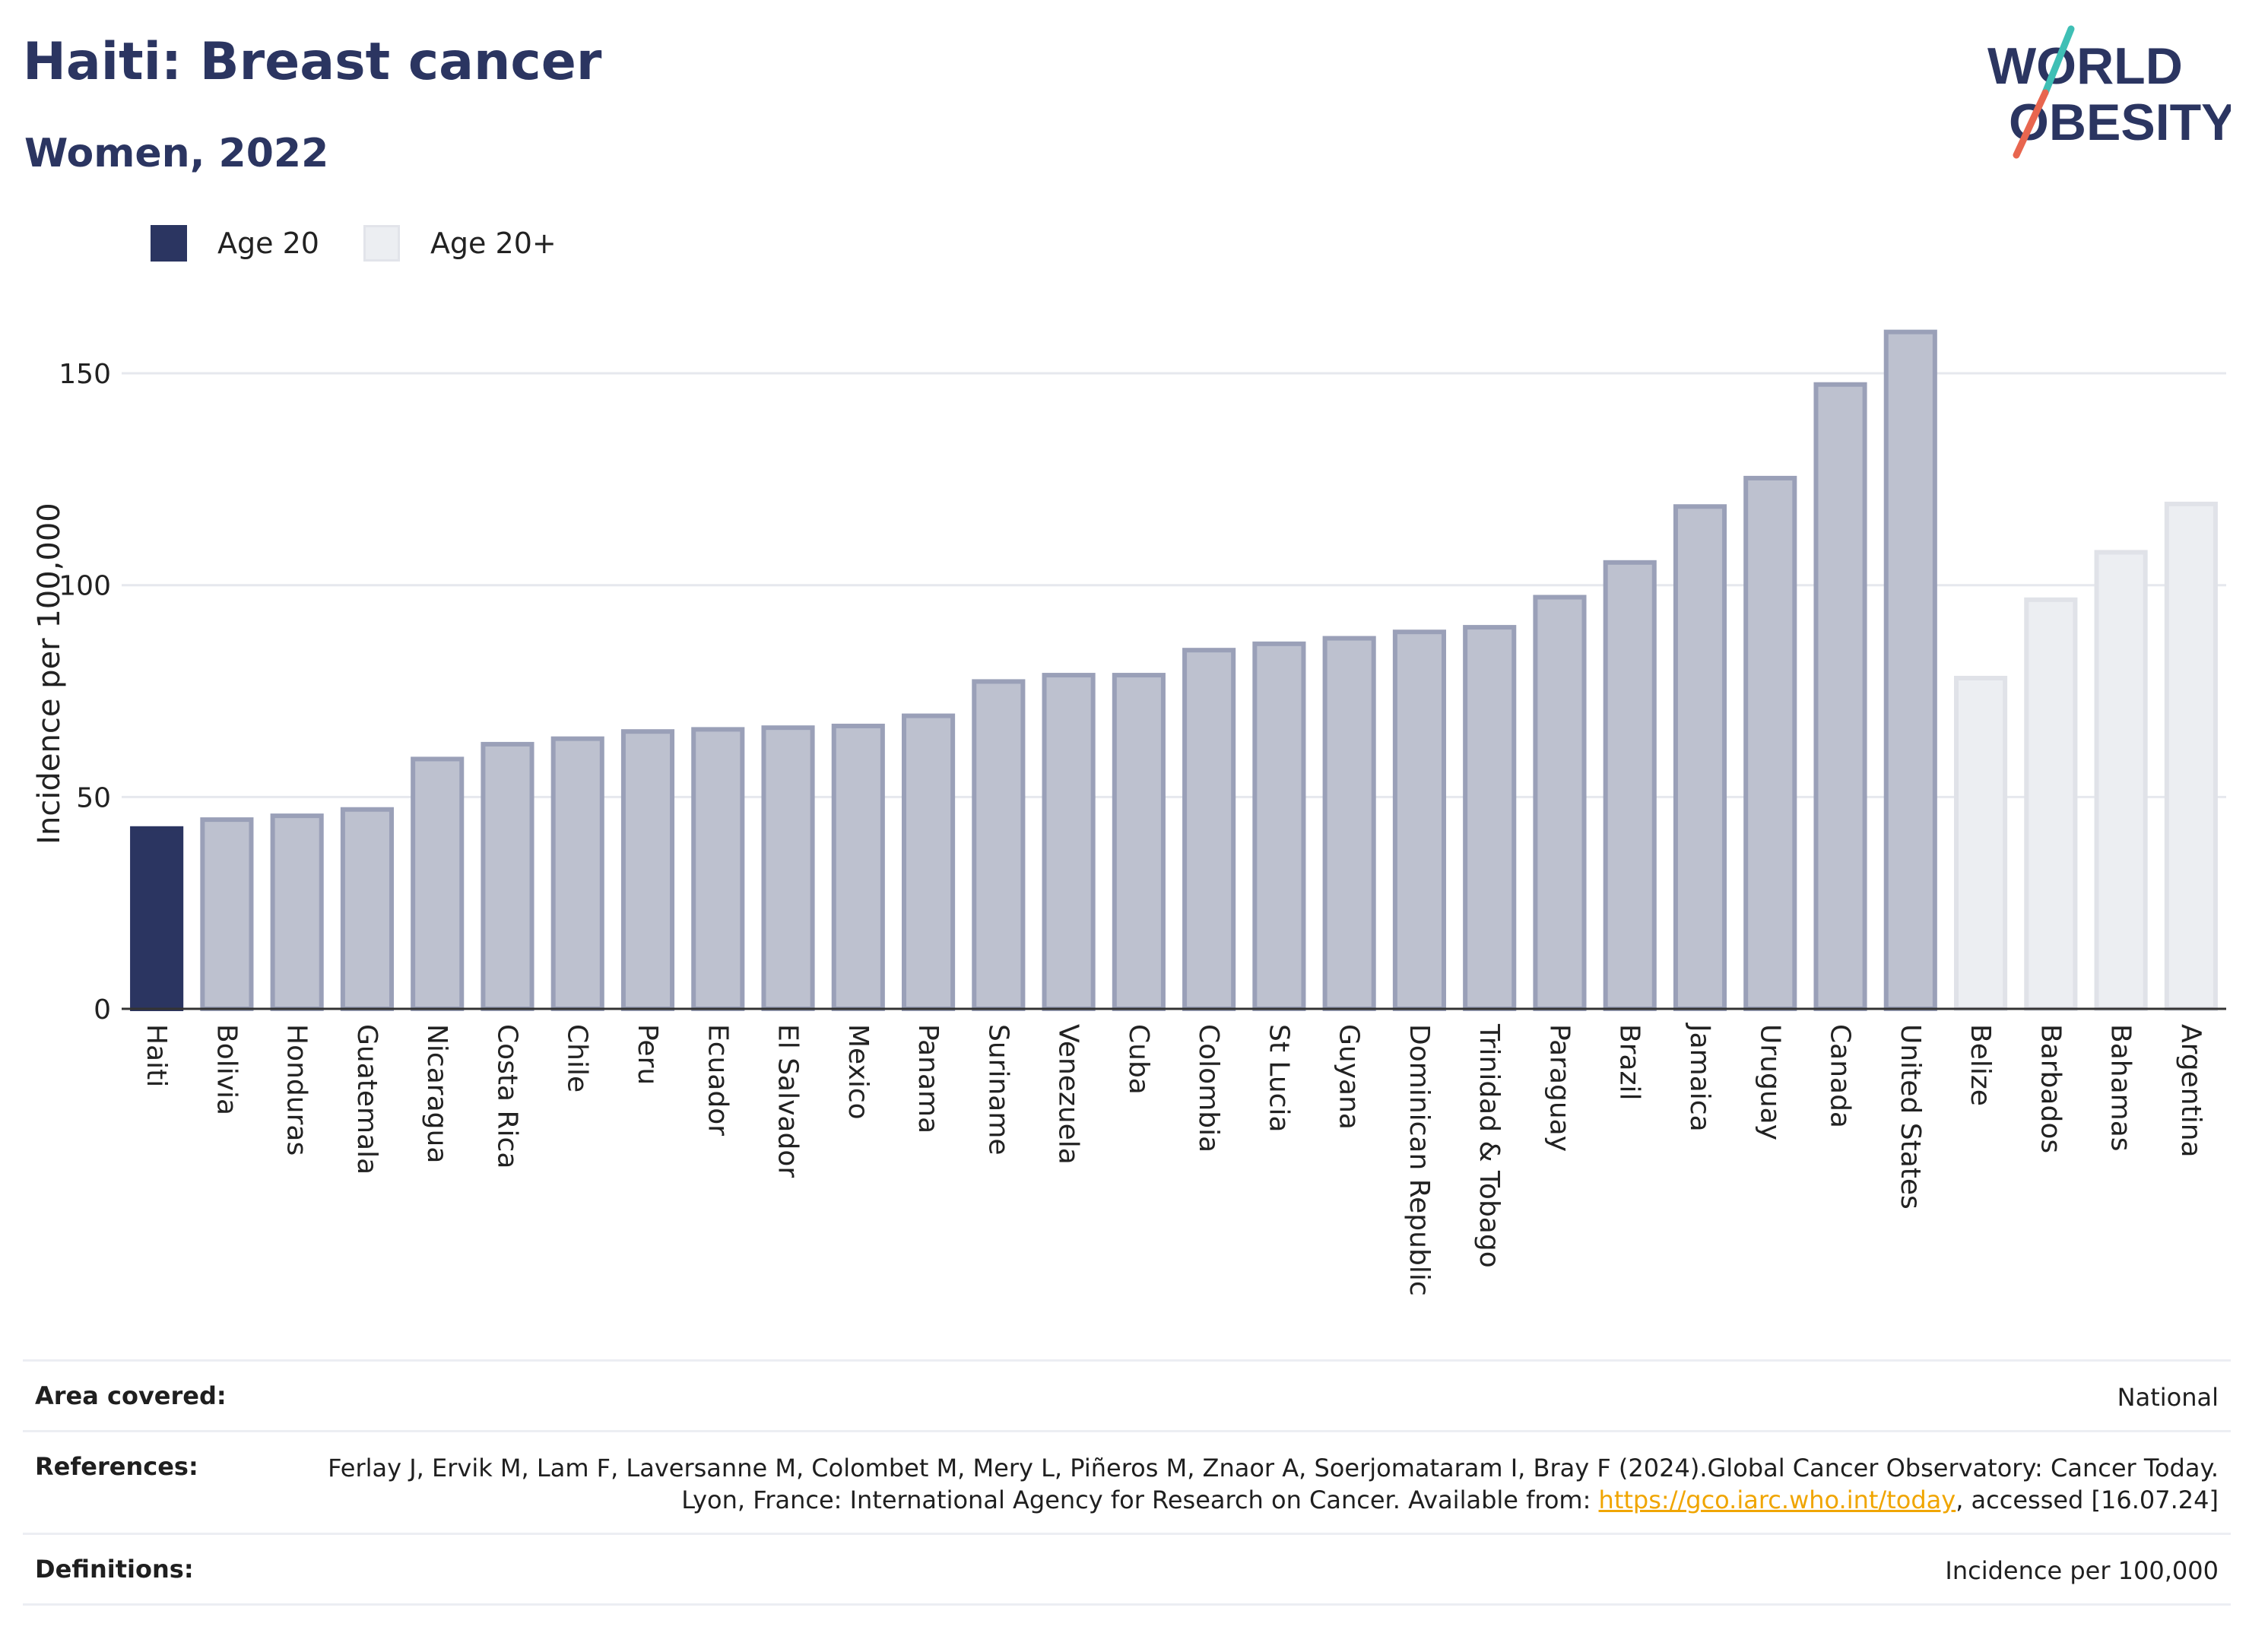 The width and height of the screenshot is (2249, 1652). What do you see at coordinates (788, 868) in the screenshot?
I see `bar-el-salvador` at bounding box center [788, 868].